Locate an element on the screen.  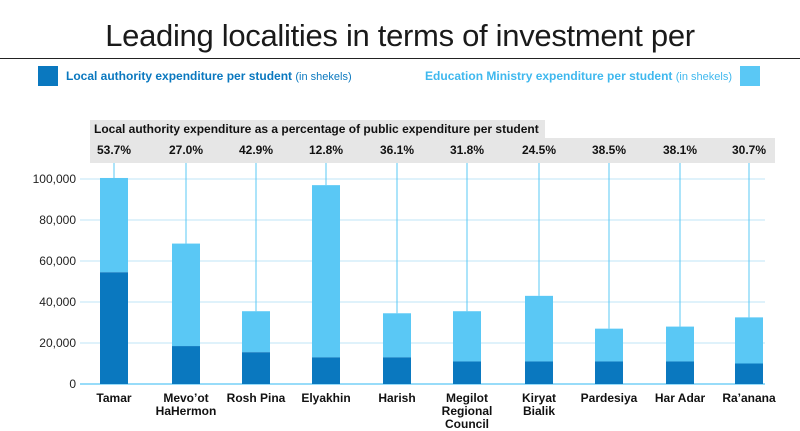
legend-swatch-ministry is located at coordinates (750, 76).